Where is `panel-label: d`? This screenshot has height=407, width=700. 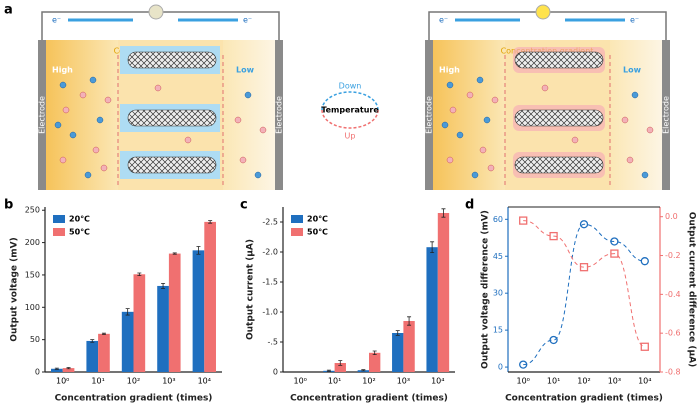 panel-label: d is located at coordinates (469, 205).